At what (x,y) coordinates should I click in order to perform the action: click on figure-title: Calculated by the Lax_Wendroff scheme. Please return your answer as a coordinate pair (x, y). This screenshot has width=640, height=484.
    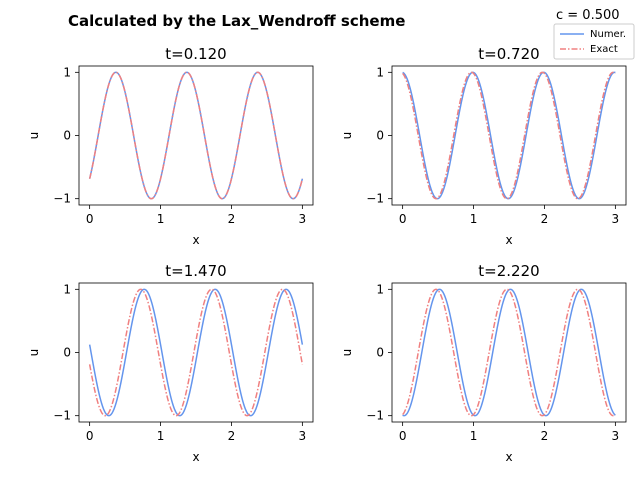
    Looking at the image, I should click on (236, 21).